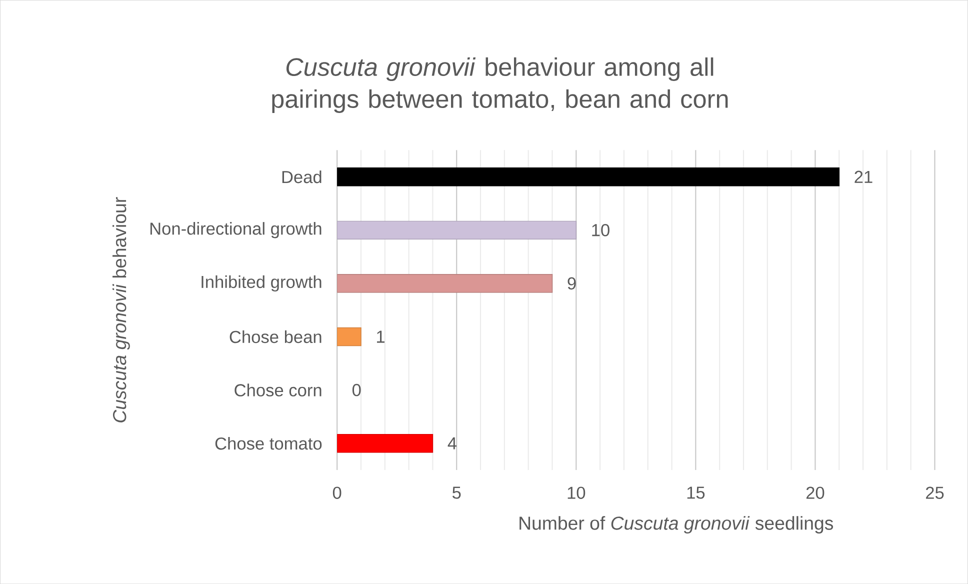 The height and width of the screenshot is (584, 968). I want to click on data-label: 1, so click(380, 336).